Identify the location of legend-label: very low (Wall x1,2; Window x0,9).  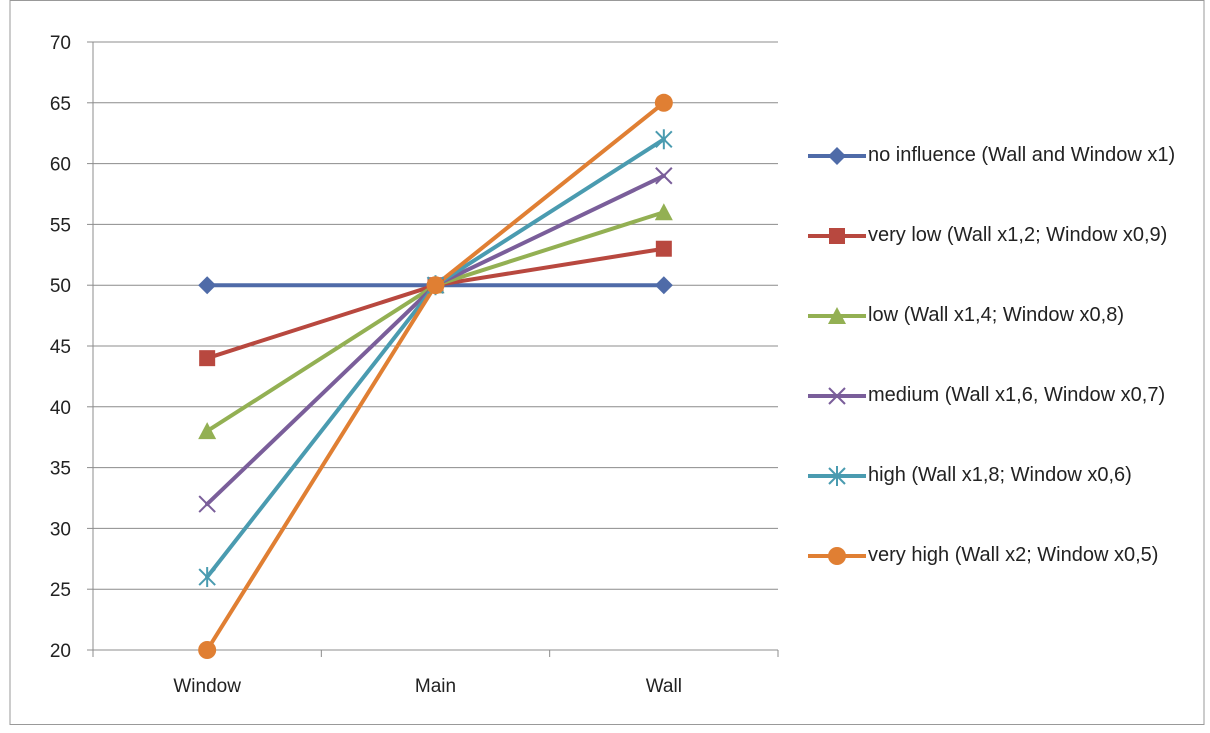
(1018, 235).